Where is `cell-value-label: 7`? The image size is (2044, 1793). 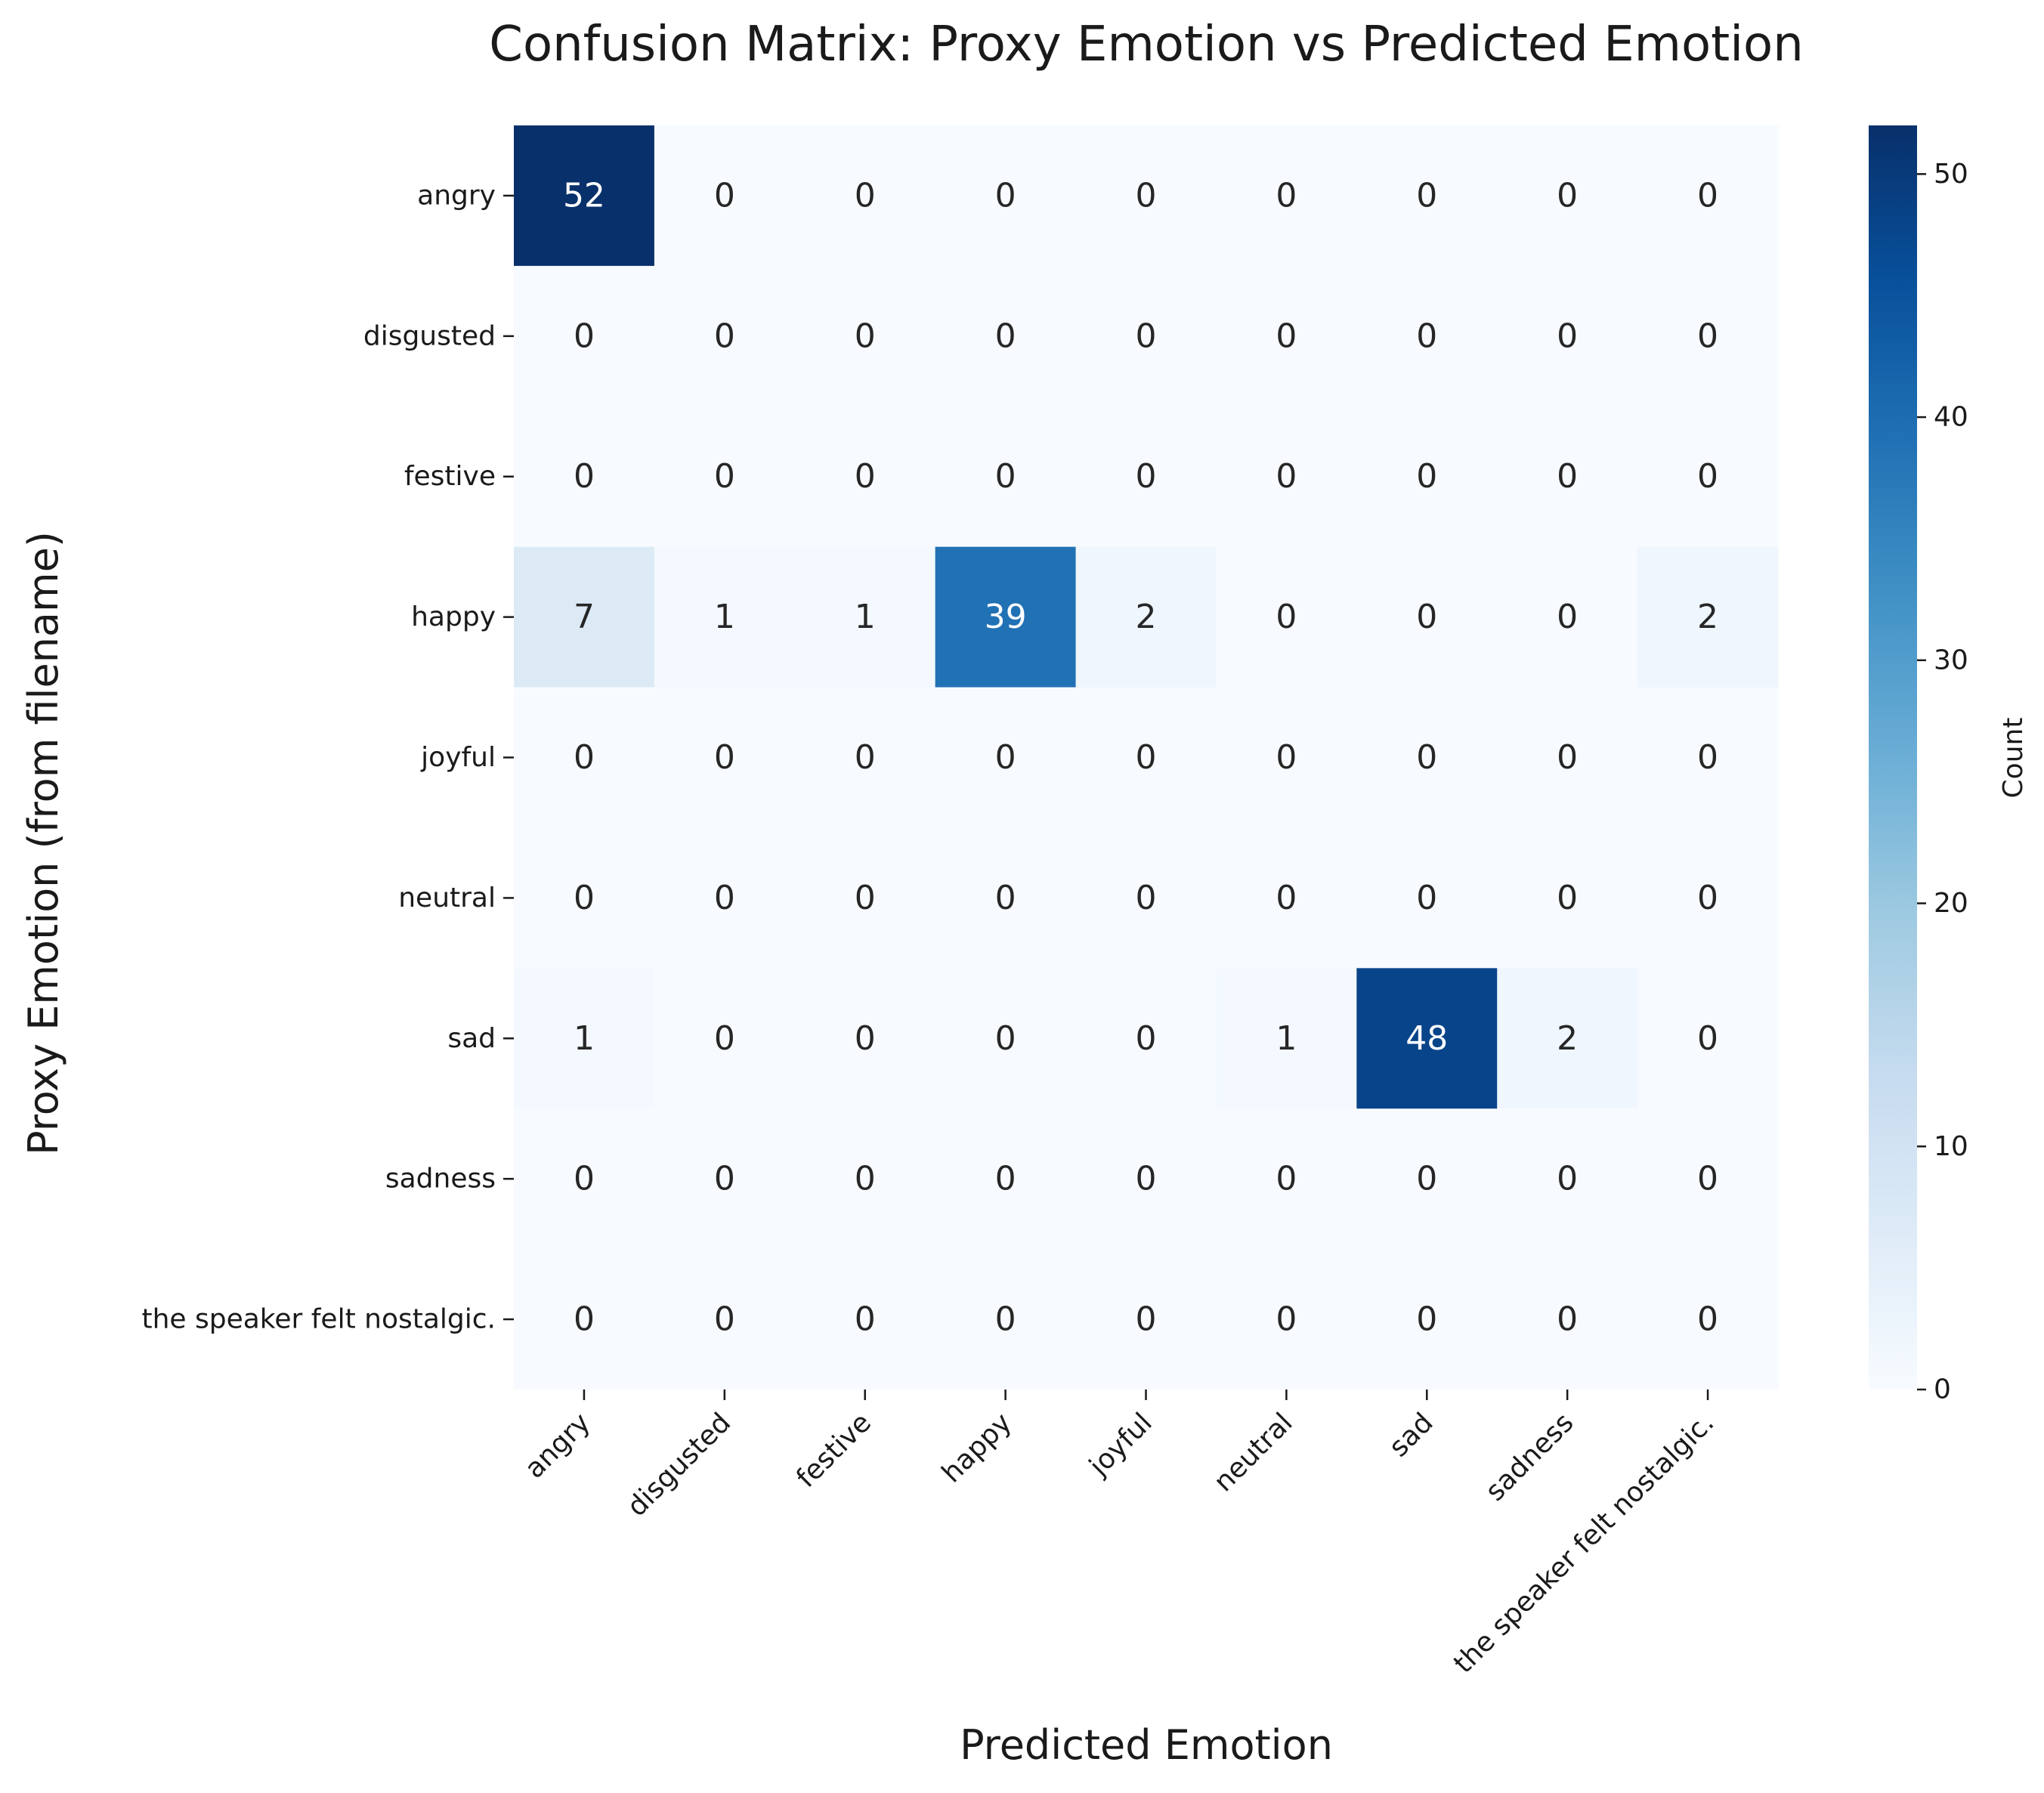
cell-value-label: 7 is located at coordinates (584, 617).